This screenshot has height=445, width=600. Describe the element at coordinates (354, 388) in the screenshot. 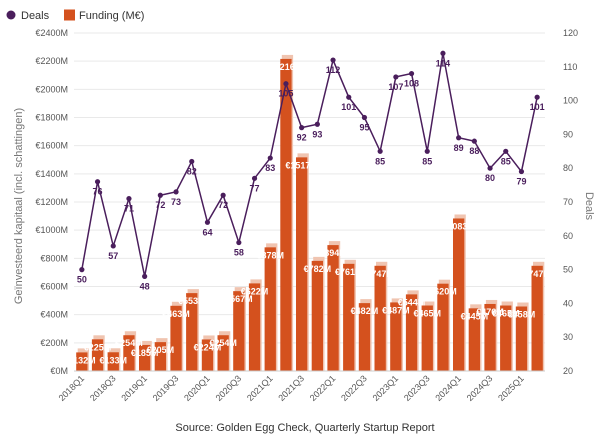

I see `x-tick-label: 2022Q3` at that location.